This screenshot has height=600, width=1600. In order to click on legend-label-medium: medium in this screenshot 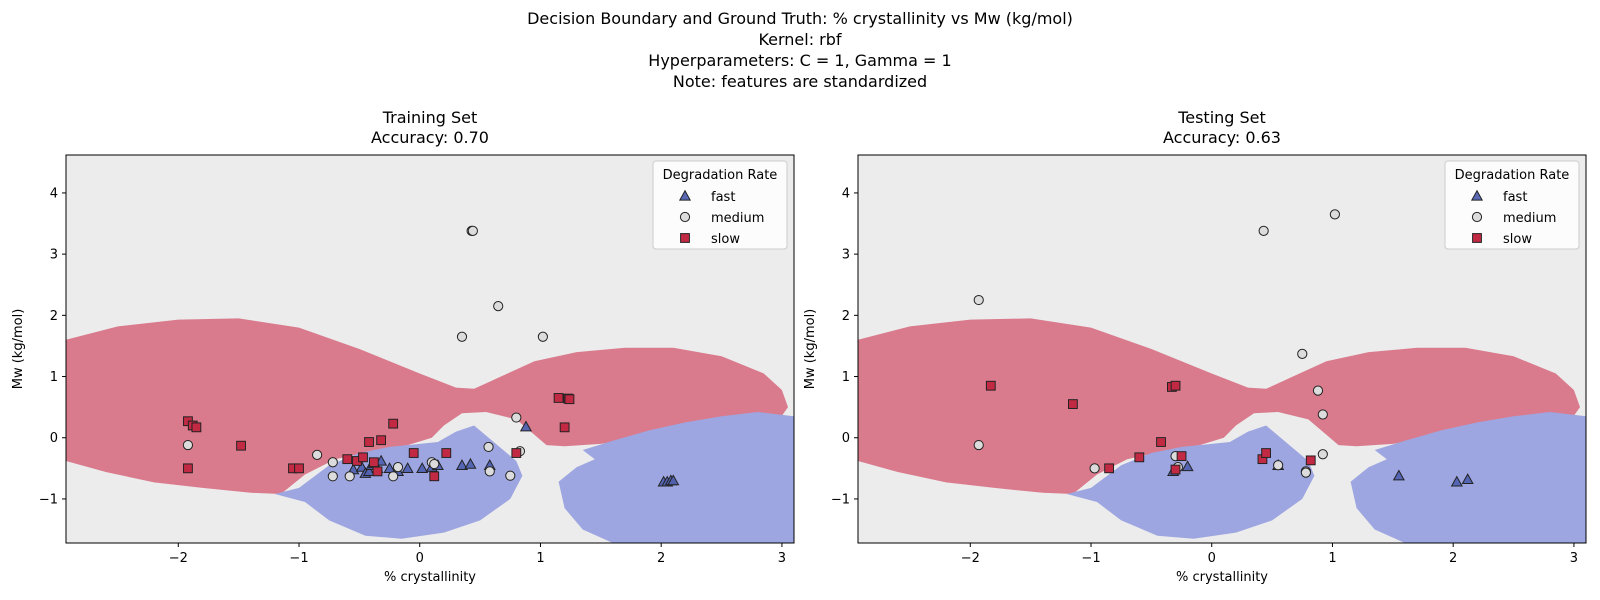, I will do `click(1529, 218)`.